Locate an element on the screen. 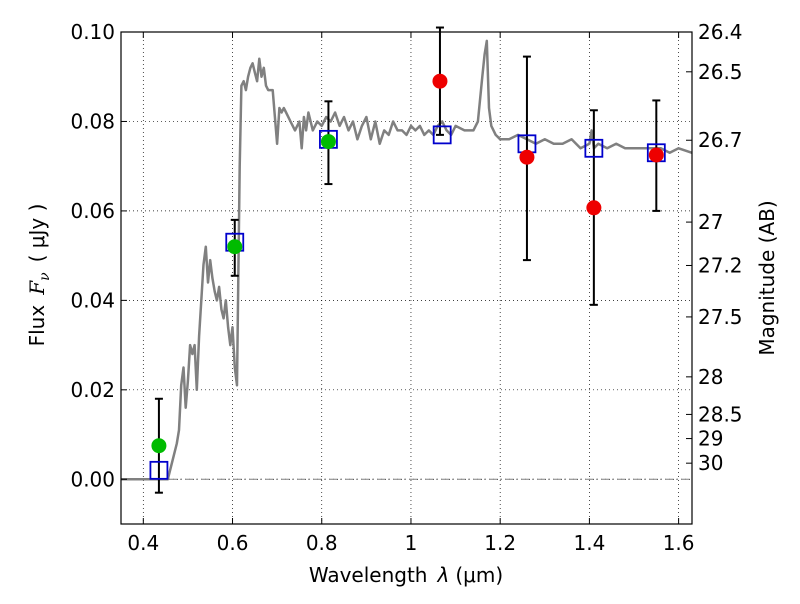 The width and height of the screenshot is (800, 604). y-tick-label: 0.08 is located at coordinates (92, 121).